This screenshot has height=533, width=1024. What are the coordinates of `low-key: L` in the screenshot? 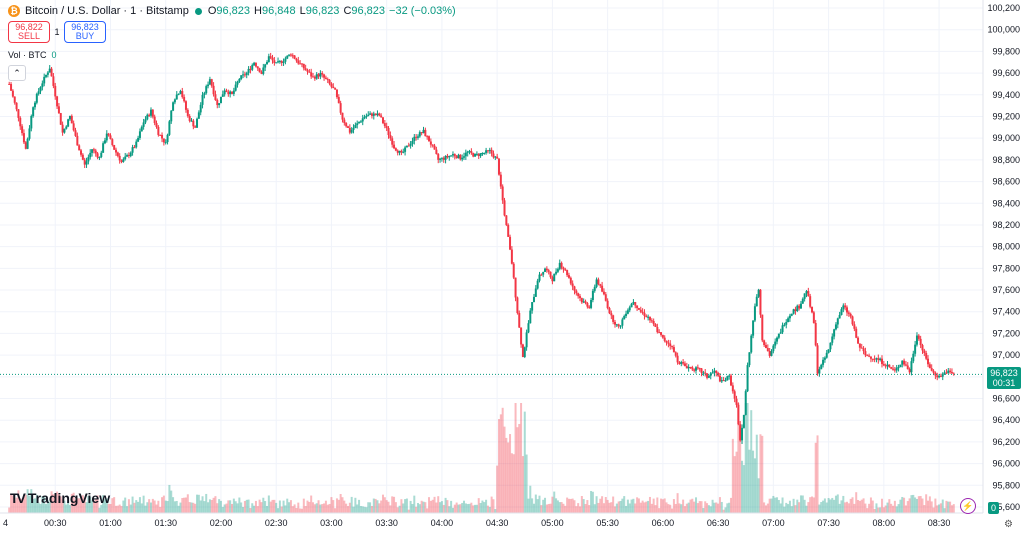 It's located at (302, 11).